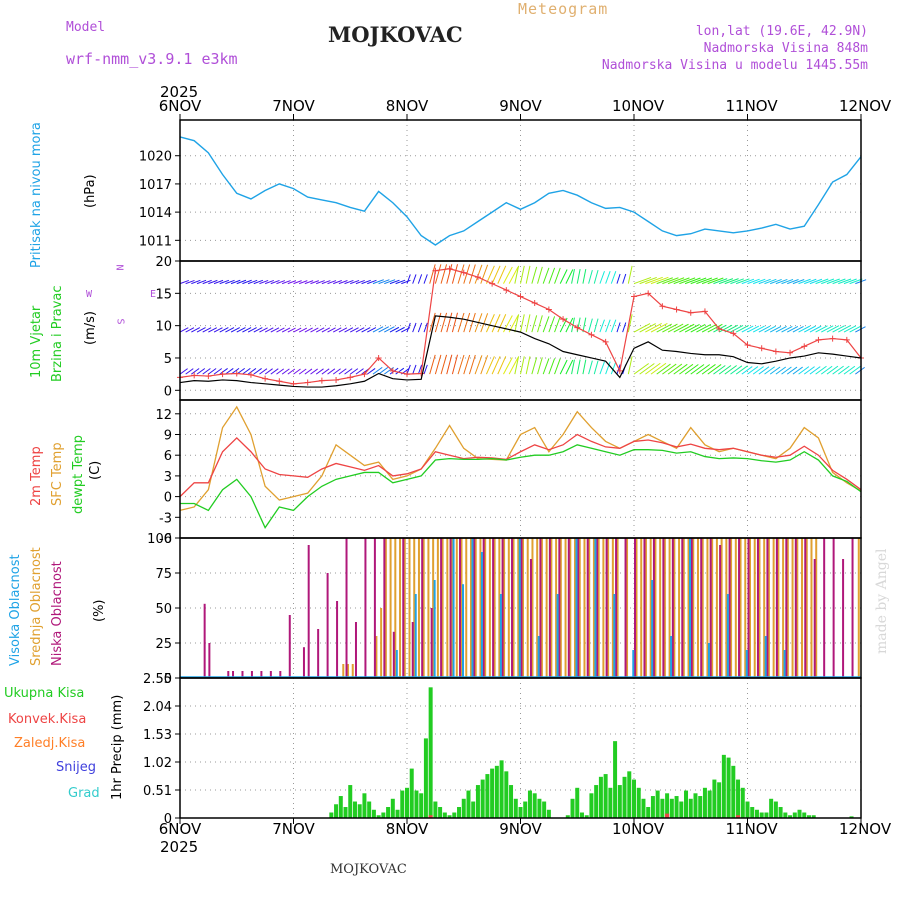 Image resolution: width=900 pixels, height=900 pixels. What do you see at coordinates (163, 327) in the screenshot?
I see `y-tick-label: 10` at bounding box center [163, 327].